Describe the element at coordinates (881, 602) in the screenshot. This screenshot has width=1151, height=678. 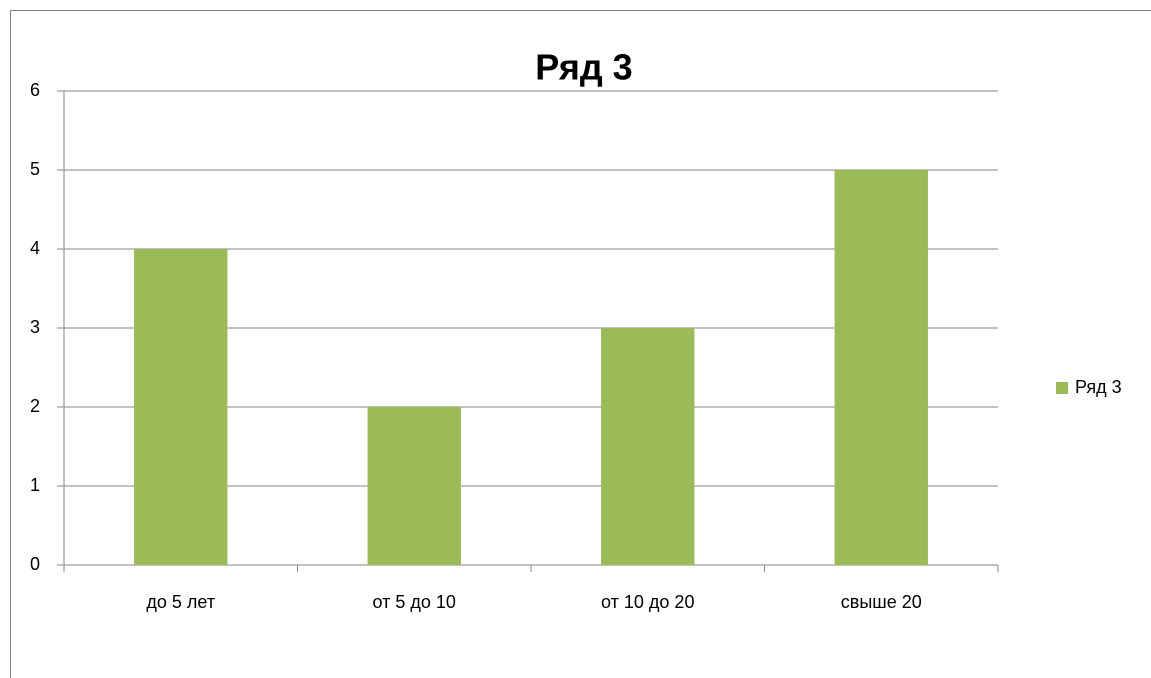
I see `x-tick-label: свыше 20` at that location.